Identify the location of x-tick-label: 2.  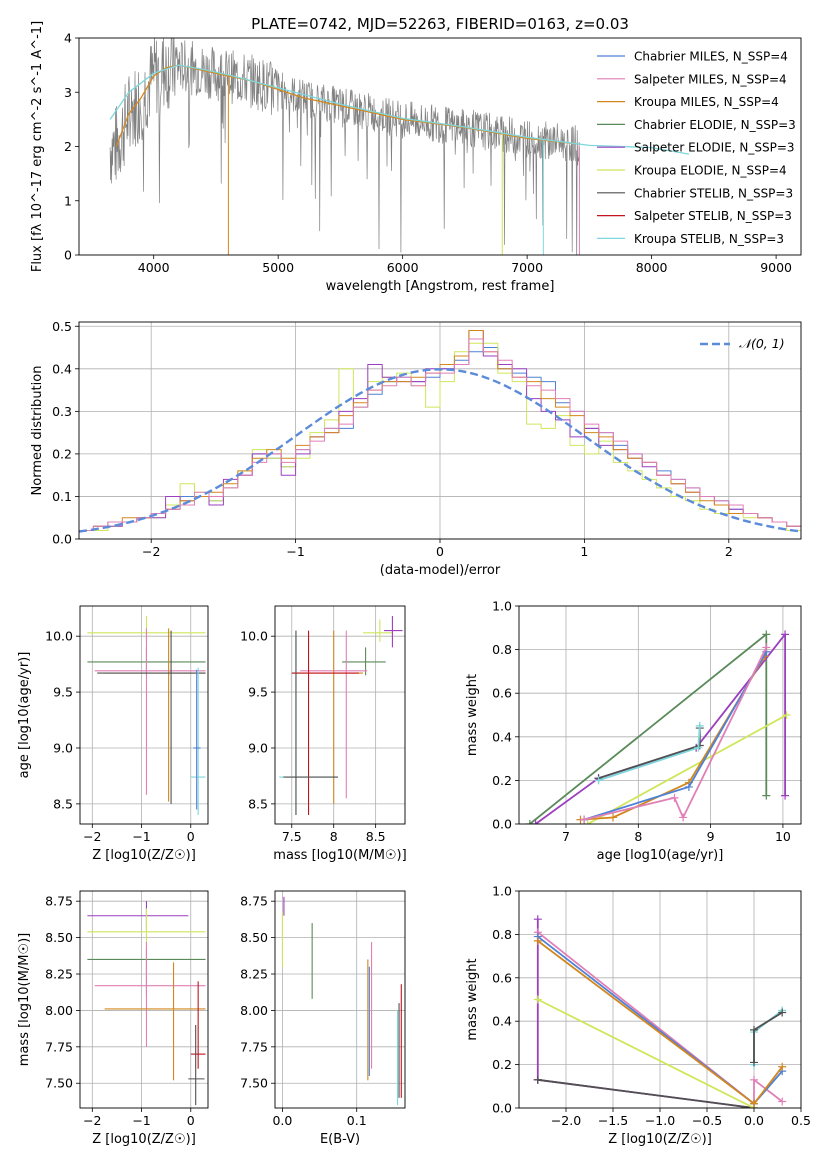
(729, 551).